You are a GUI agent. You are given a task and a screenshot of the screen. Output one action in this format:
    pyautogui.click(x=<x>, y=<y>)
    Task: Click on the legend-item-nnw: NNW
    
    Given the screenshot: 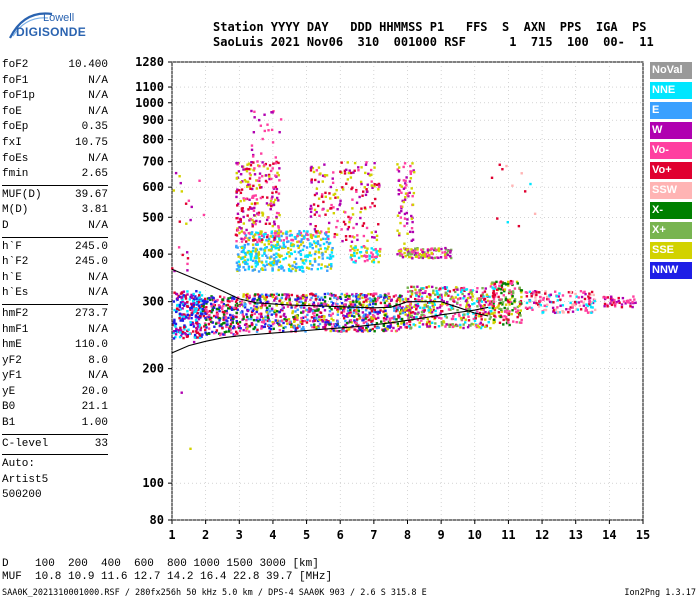 What is the action you would take?
    pyautogui.click(x=671, y=270)
    